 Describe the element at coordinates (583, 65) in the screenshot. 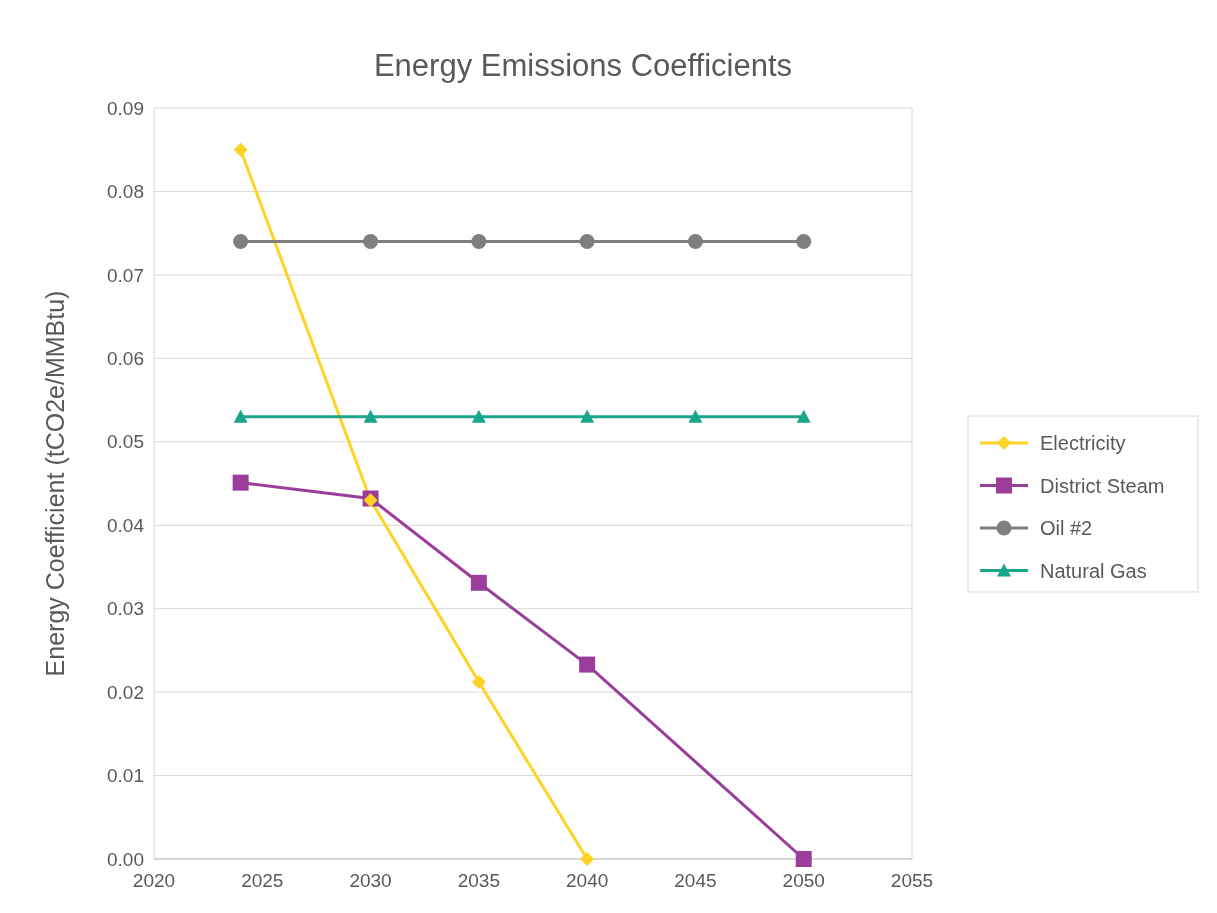

I see `chart-title: Energy Emissions Coefficients` at that location.